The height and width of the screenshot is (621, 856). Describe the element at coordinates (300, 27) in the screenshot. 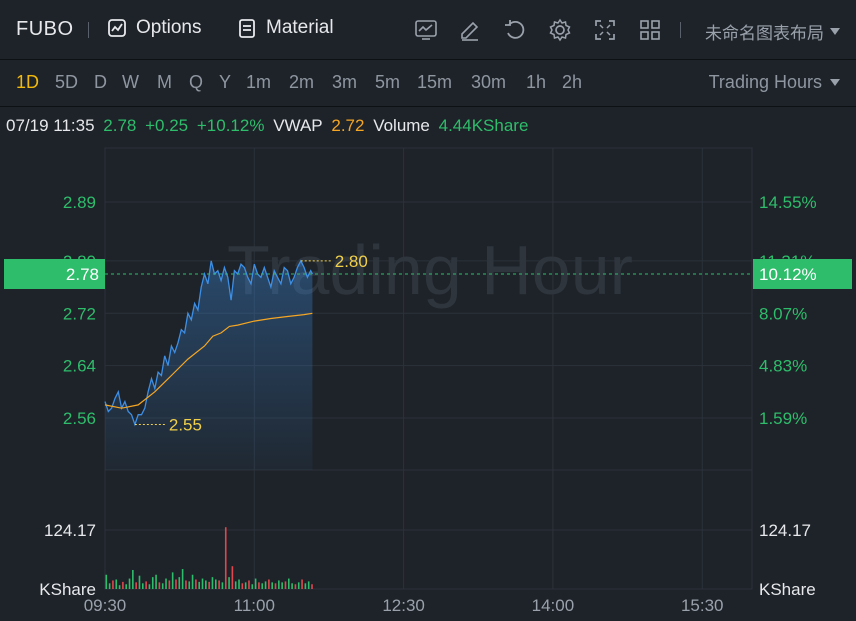

I see `material-label: Material` at that location.